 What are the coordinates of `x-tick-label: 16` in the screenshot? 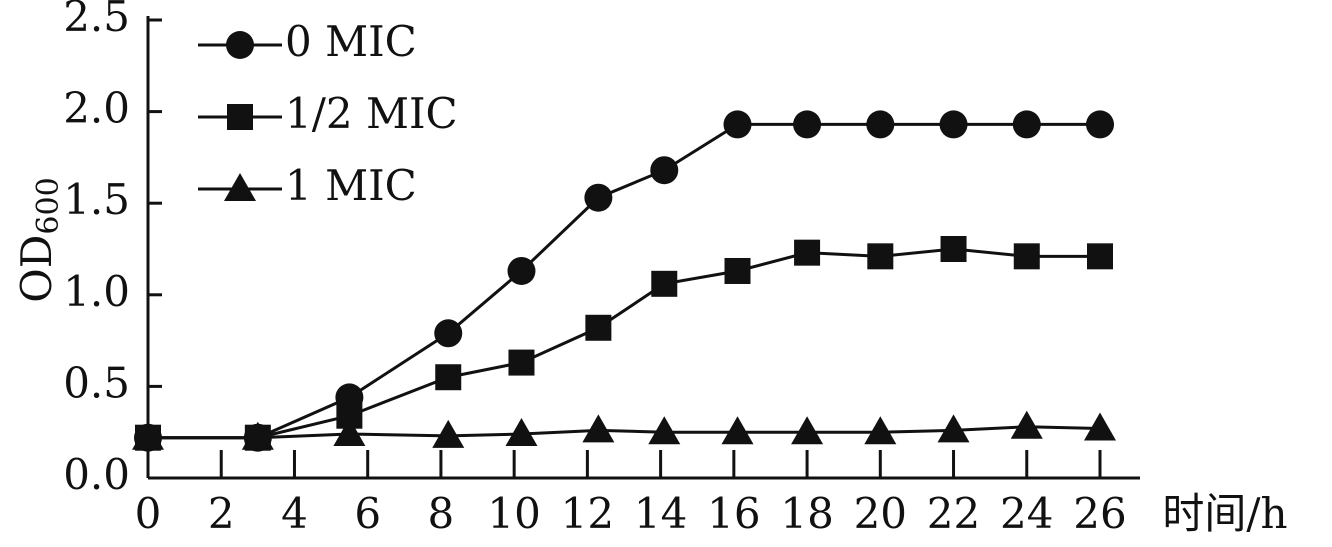 It's located at (733, 513).